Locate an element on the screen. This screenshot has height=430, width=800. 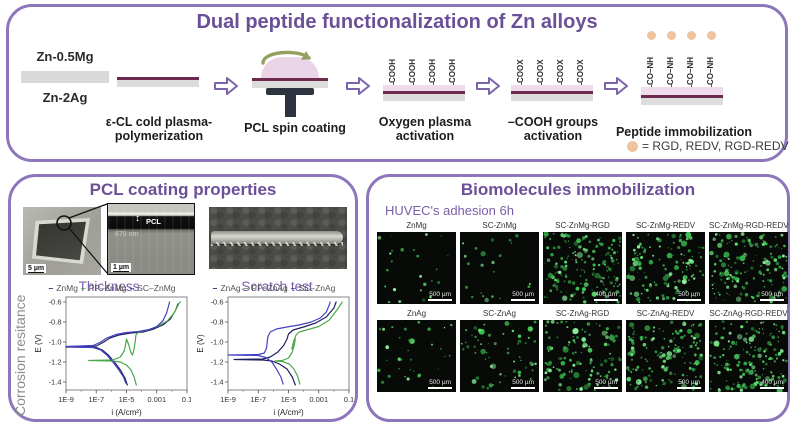
bio-cell-label: SC-ZnMg-RGD is located at coordinates (582, 225).